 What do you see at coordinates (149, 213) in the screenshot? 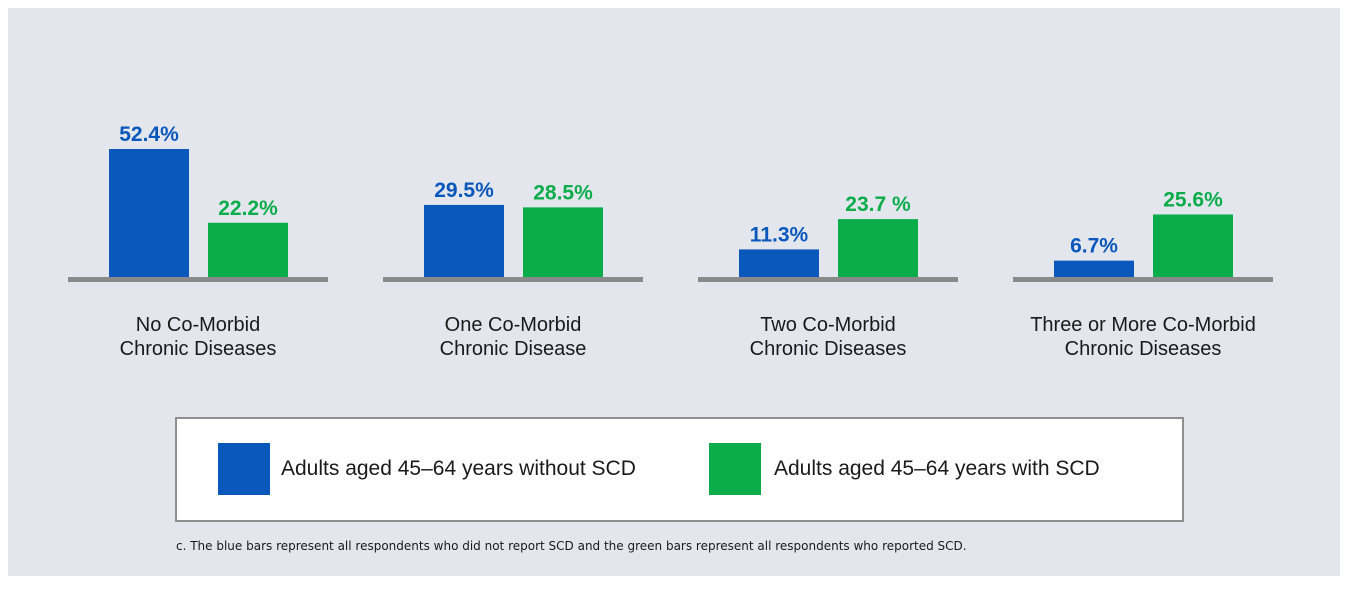
I see `bar-no-comorbid-without-scd` at bounding box center [149, 213].